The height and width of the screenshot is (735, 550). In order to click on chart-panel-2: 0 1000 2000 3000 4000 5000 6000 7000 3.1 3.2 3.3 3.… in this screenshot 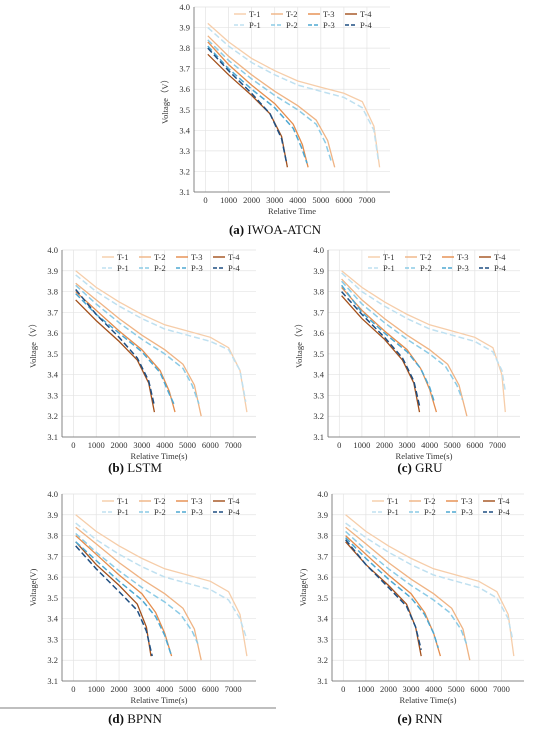, I will do `click(407, 360)`.